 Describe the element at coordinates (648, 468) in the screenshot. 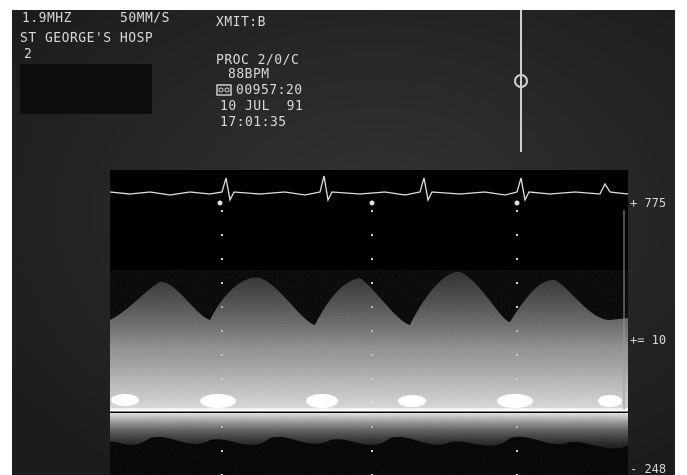

I see `scale-bottom-label: - 248` at that location.